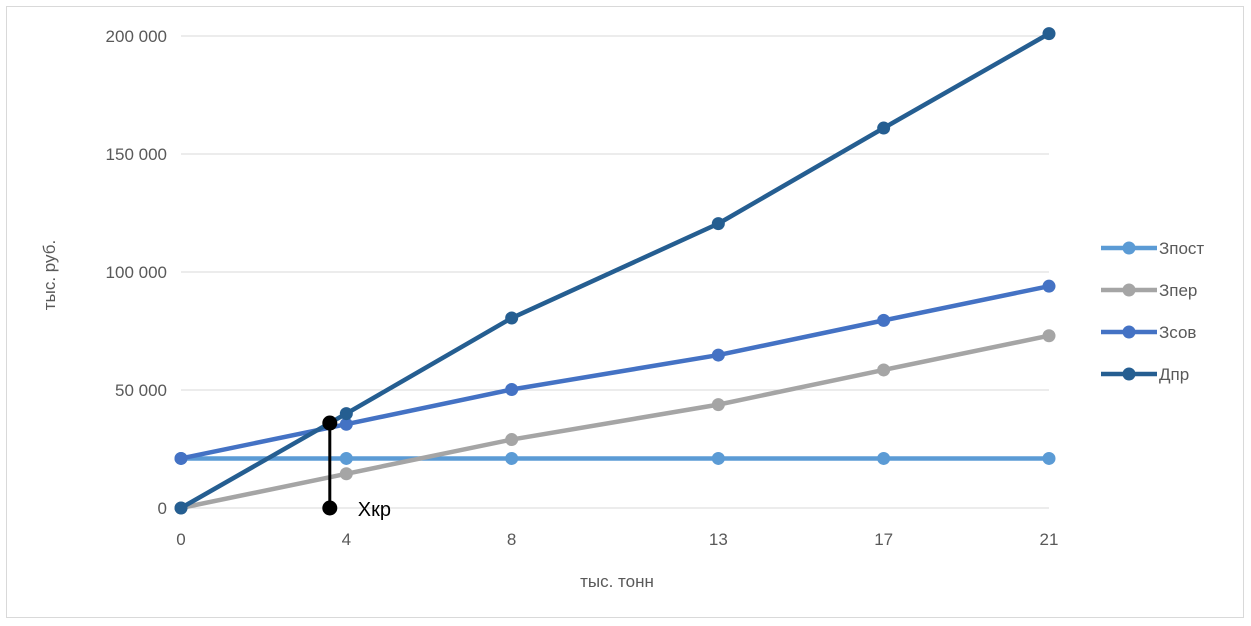  What do you see at coordinates (883, 539) in the screenshot?
I see `x-tick-label: 17` at bounding box center [883, 539].